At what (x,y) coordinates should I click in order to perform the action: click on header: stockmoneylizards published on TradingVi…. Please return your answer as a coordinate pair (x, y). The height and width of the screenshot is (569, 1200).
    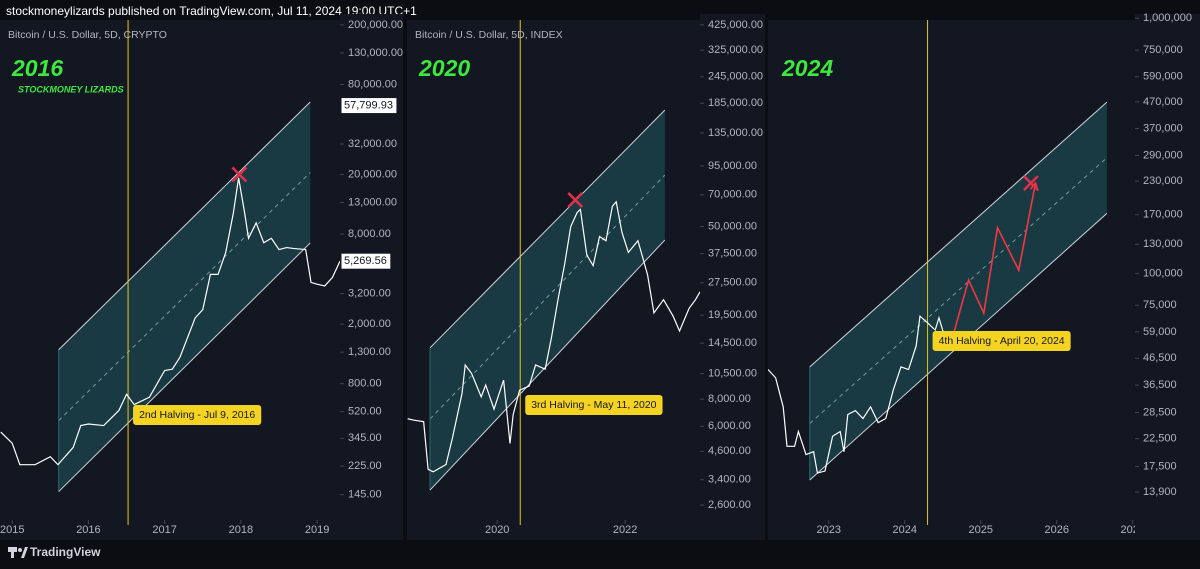
    Looking at the image, I should click on (211, 11).